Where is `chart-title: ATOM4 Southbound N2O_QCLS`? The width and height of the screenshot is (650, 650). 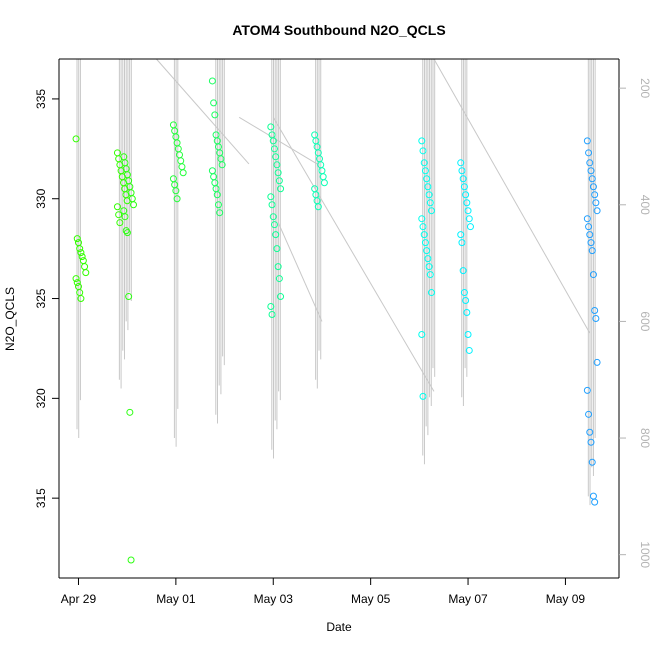
chart-title: ATOM4 Southbound N2O_QCLS is located at coordinates (338, 30).